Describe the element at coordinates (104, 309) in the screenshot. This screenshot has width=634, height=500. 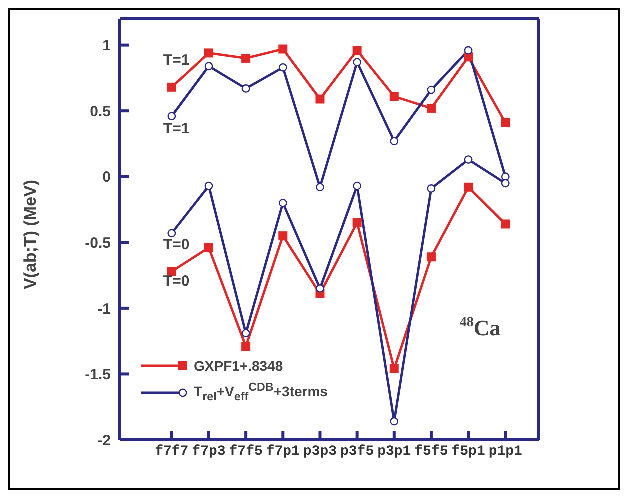
I see `y-tick-label: -1` at that location.